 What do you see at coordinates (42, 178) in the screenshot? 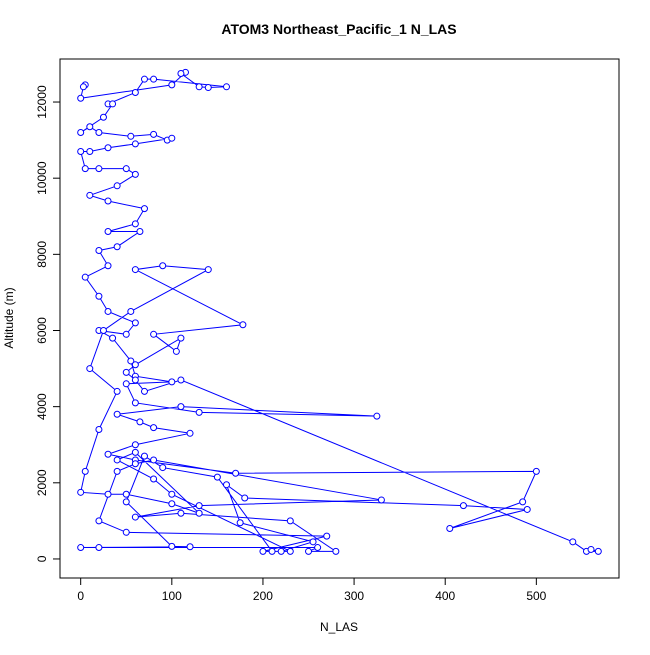
I see `y-tick-label: 10000` at bounding box center [42, 178].